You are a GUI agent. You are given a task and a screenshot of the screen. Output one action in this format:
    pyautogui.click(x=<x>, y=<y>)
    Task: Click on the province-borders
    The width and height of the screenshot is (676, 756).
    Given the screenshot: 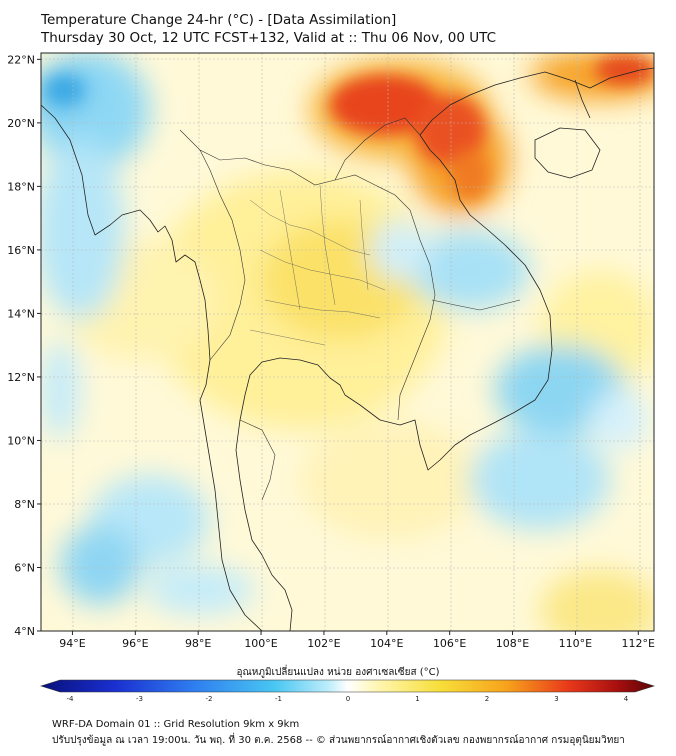 What is the action you would take?
    pyautogui.click(x=317, y=265)
    